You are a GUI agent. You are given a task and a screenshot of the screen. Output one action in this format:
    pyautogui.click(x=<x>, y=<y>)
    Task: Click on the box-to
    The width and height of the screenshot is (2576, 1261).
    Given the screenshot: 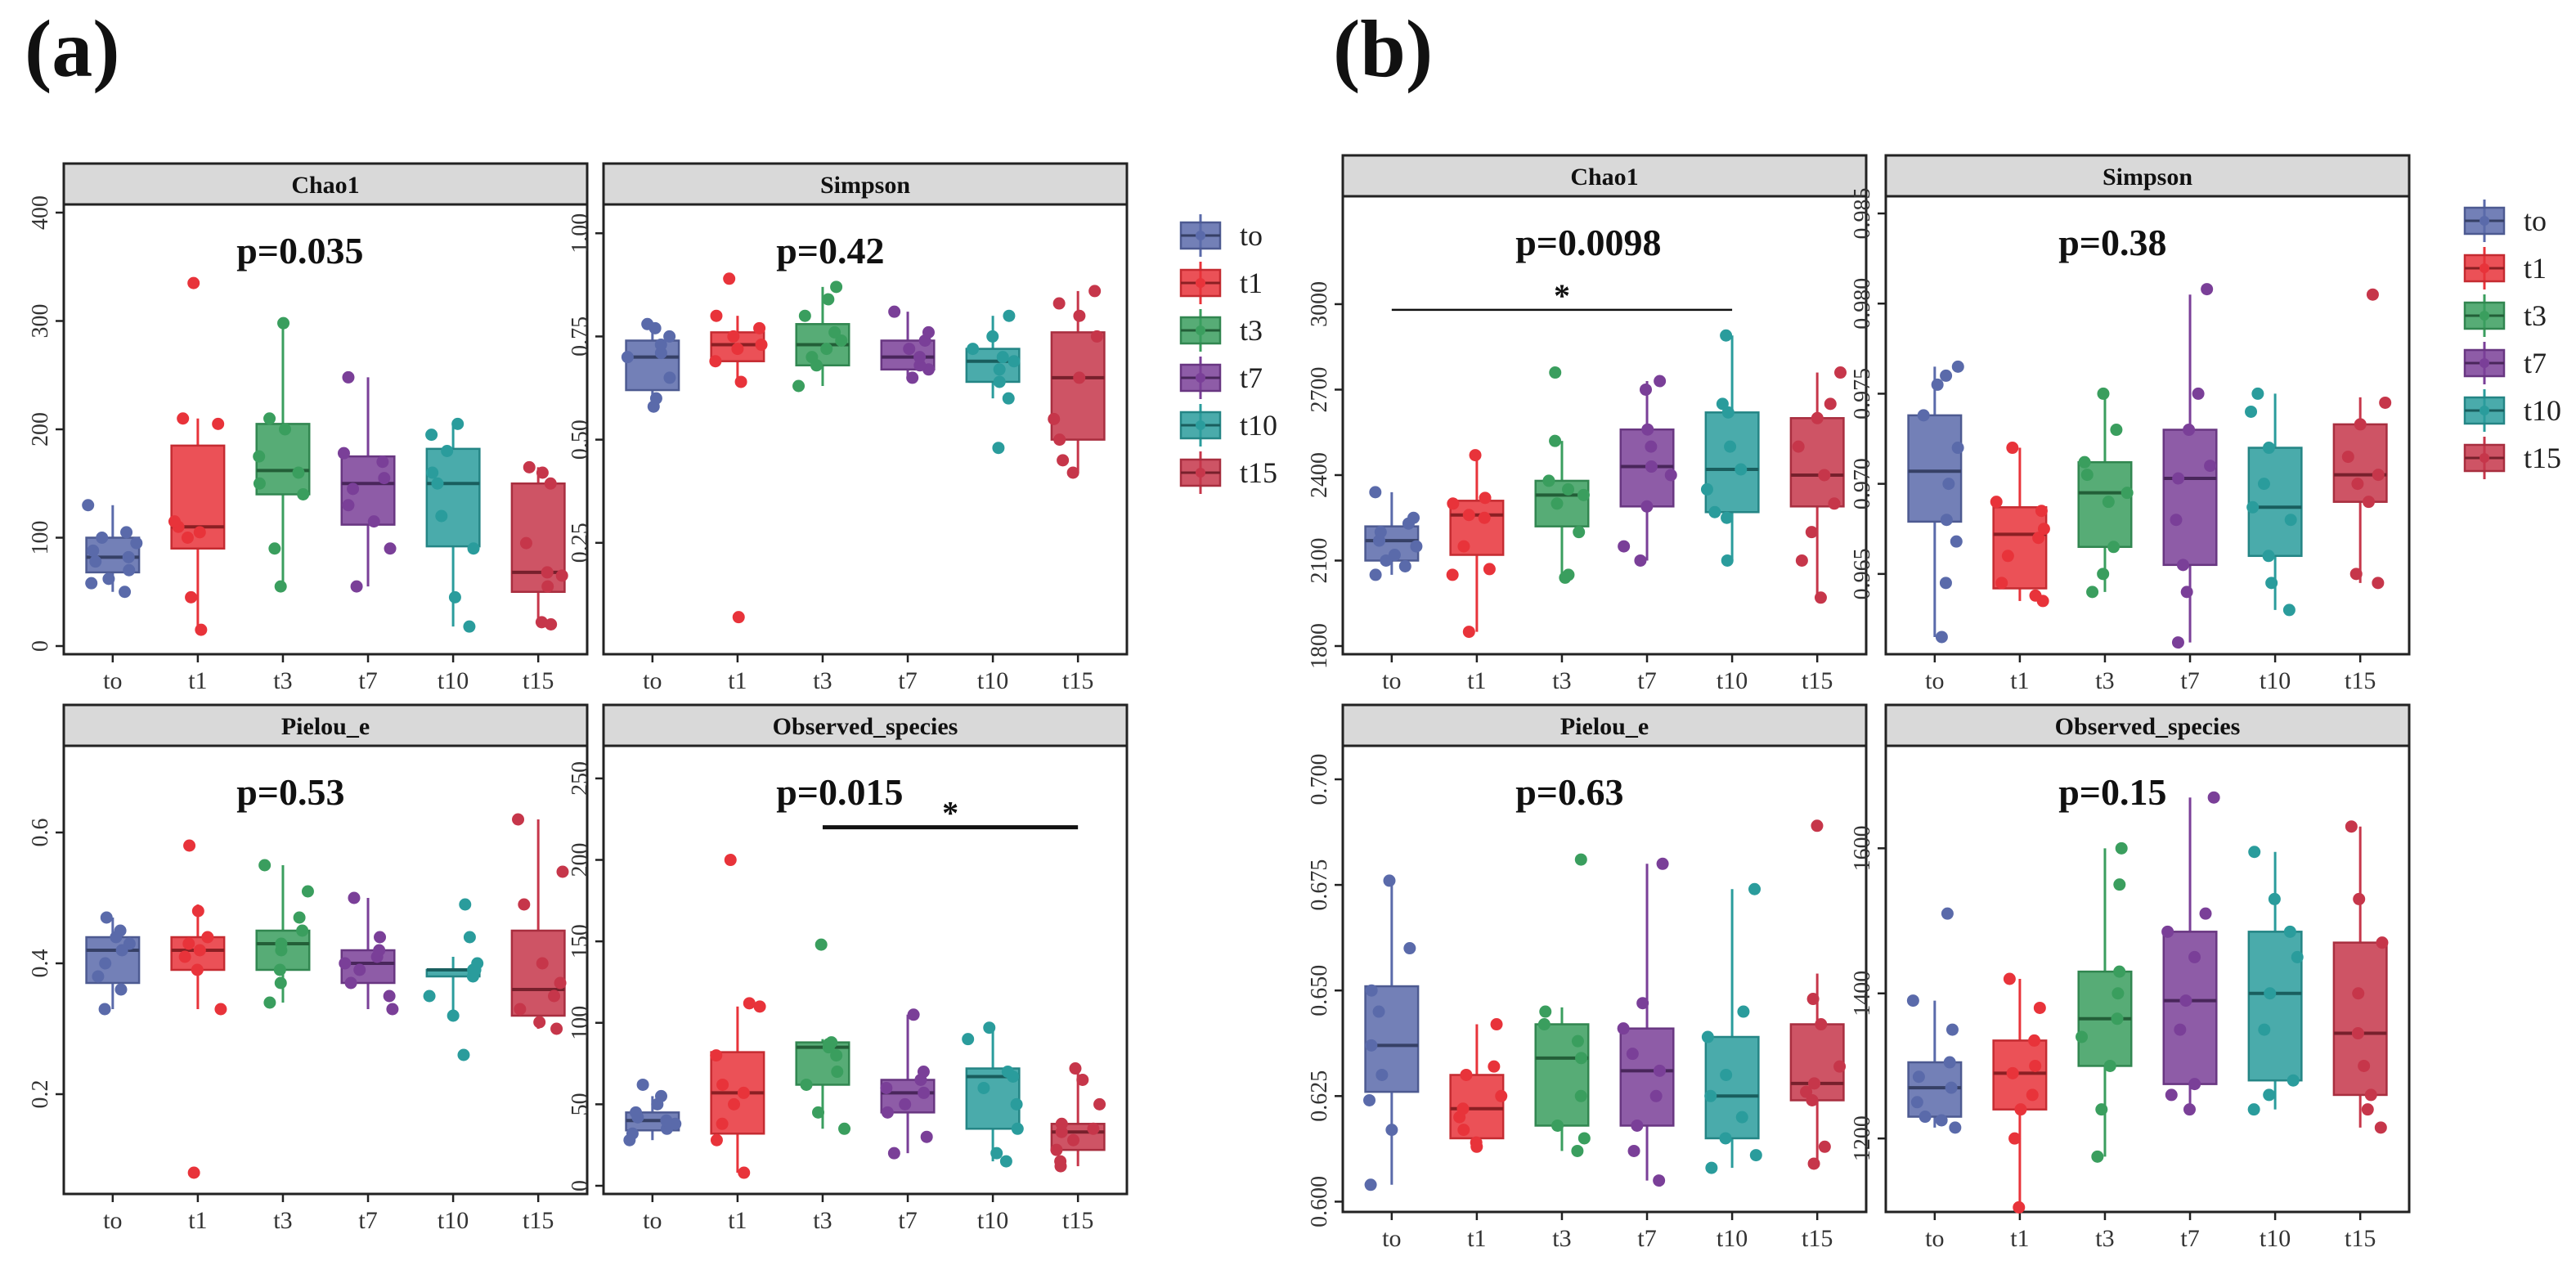 What is the action you would take?
    pyautogui.click(x=112, y=549)
    